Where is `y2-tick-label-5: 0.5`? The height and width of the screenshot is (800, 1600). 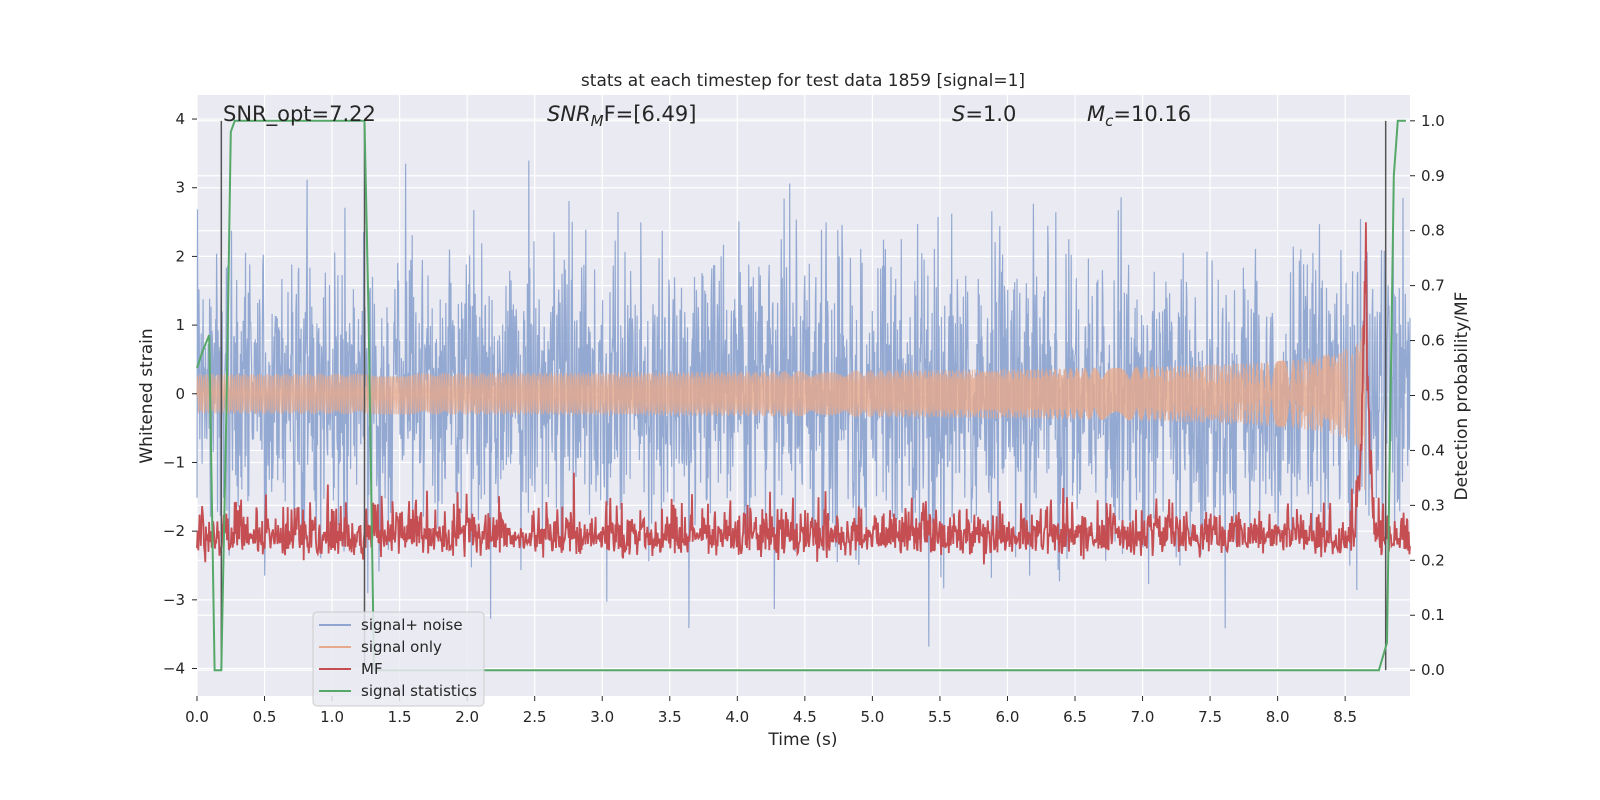 y2-tick-label-5: 0.5 is located at coordinates (1433, 396).